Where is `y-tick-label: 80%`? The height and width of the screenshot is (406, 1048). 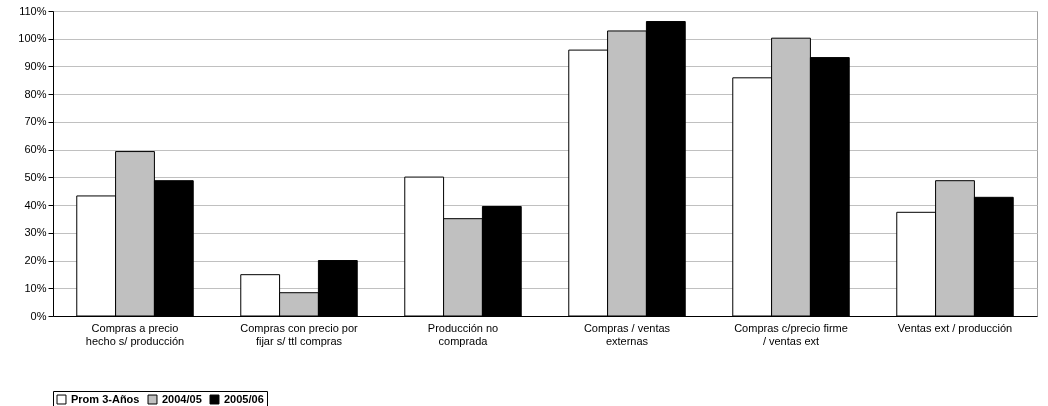 y-tick-label: 80% is located at coordinates (35, 93).